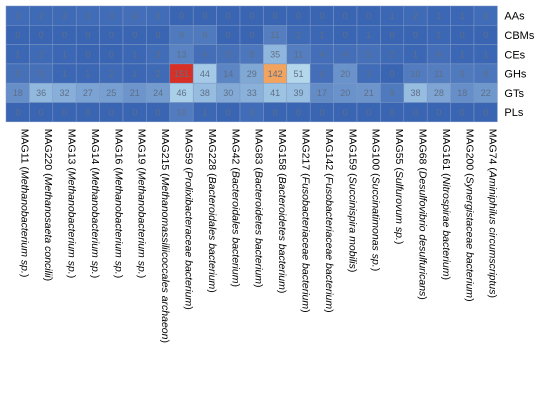 The height and width of the screenshot is (405, 550). Describe the element at coordinates (95, 203) in the screenshot. I see `column-label: MAG14 (Methanobacterium sp.)` at that location.